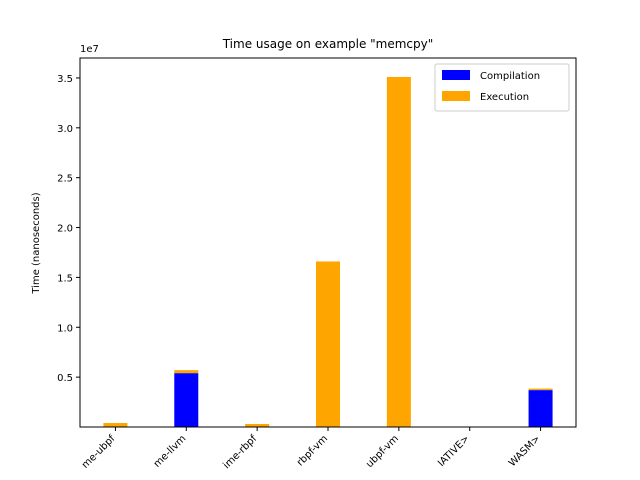 The image size is (640, 480). What do you see at coordinates (382, 451) in the screenshot?
I see `x-tick-label: ubpf-vm` at bounding box center [382, 451].